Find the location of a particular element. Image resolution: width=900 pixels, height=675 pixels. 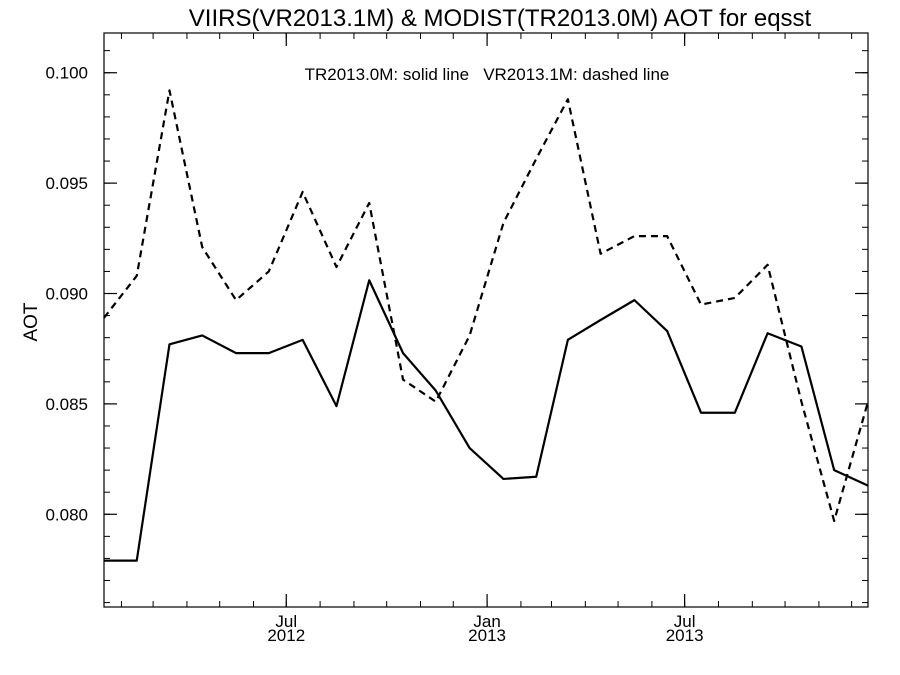

y-axis-label: AOT is located at coordinates (31, 321).